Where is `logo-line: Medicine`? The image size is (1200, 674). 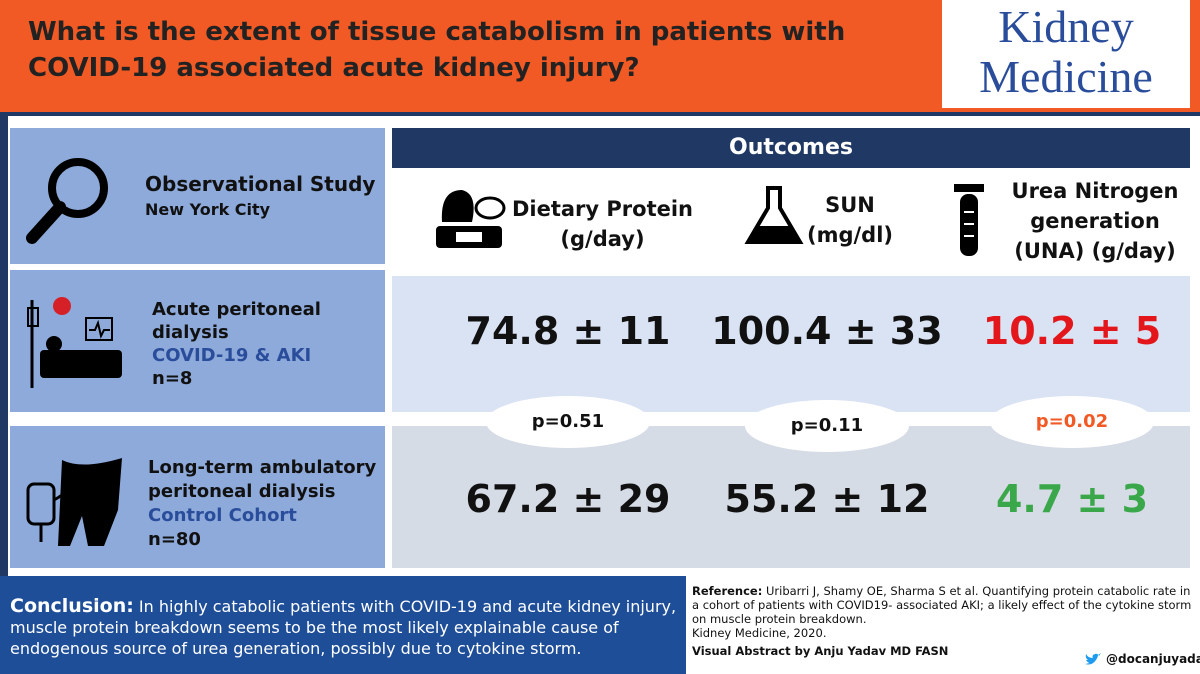 logo-line: Medicine is located at coordinates (1066, 76).